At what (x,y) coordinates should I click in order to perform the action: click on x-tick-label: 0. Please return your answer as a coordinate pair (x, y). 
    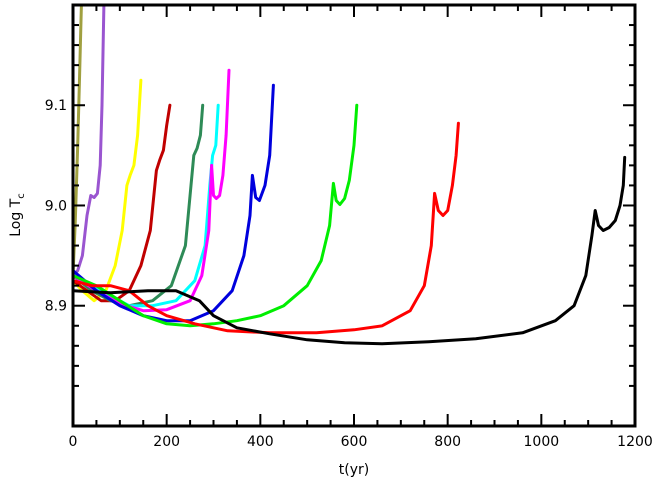
    Looking at the image, I should click on (73, 442).